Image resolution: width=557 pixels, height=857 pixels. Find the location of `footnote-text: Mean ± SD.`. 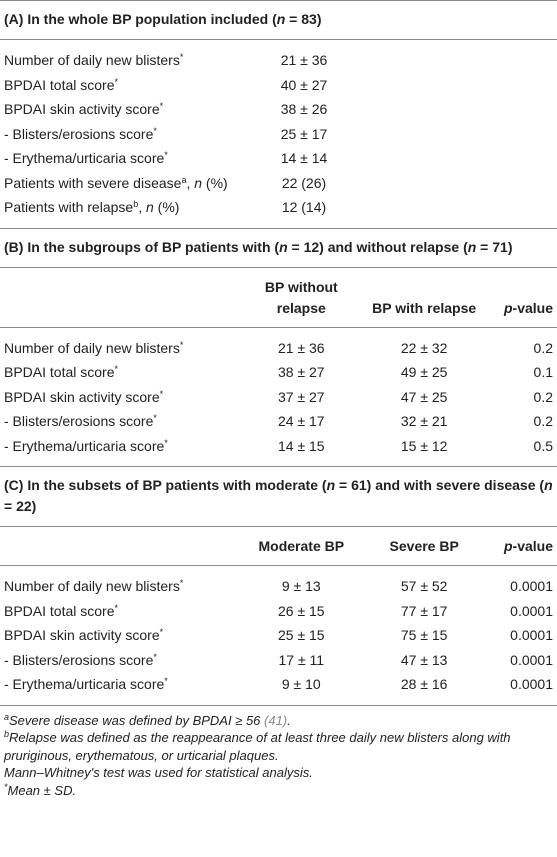

footnote-text: Mean ± SD. is located at coordinates (42, 790).